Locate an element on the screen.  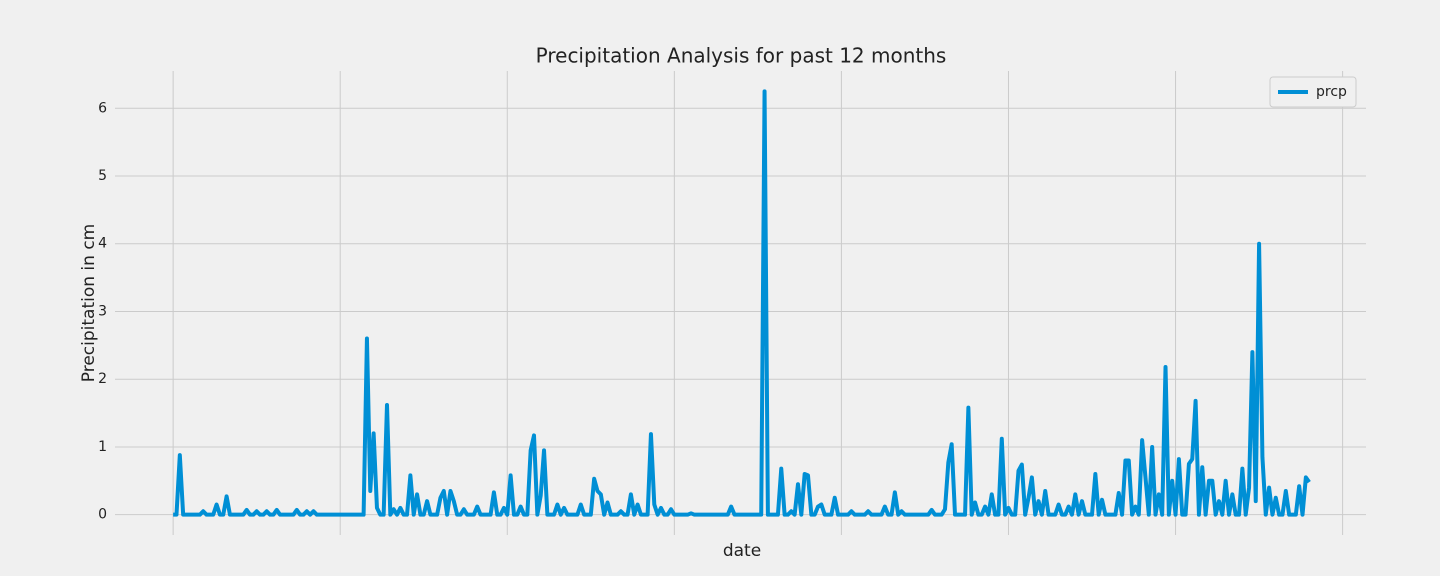
y-tick-label: 1 is located at coordinates (102, 447).